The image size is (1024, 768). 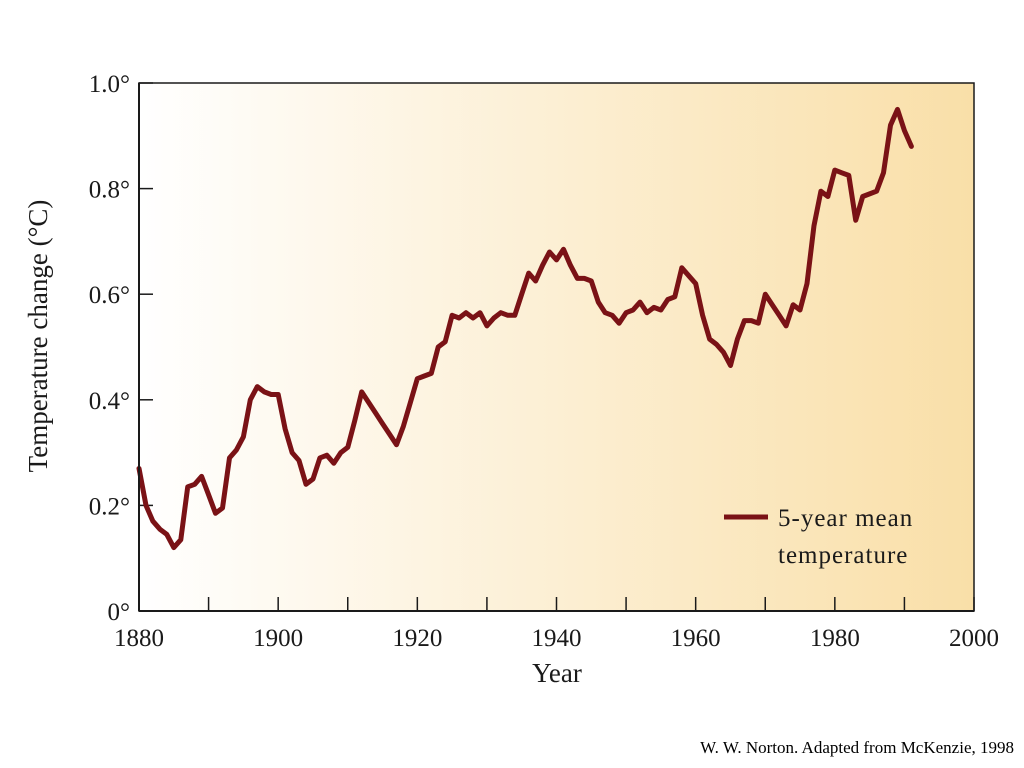 What do you see at coordinates (139, 638) in the screenshot?
I see `x-tick-label: 1880` at bounding box center [139, 638].